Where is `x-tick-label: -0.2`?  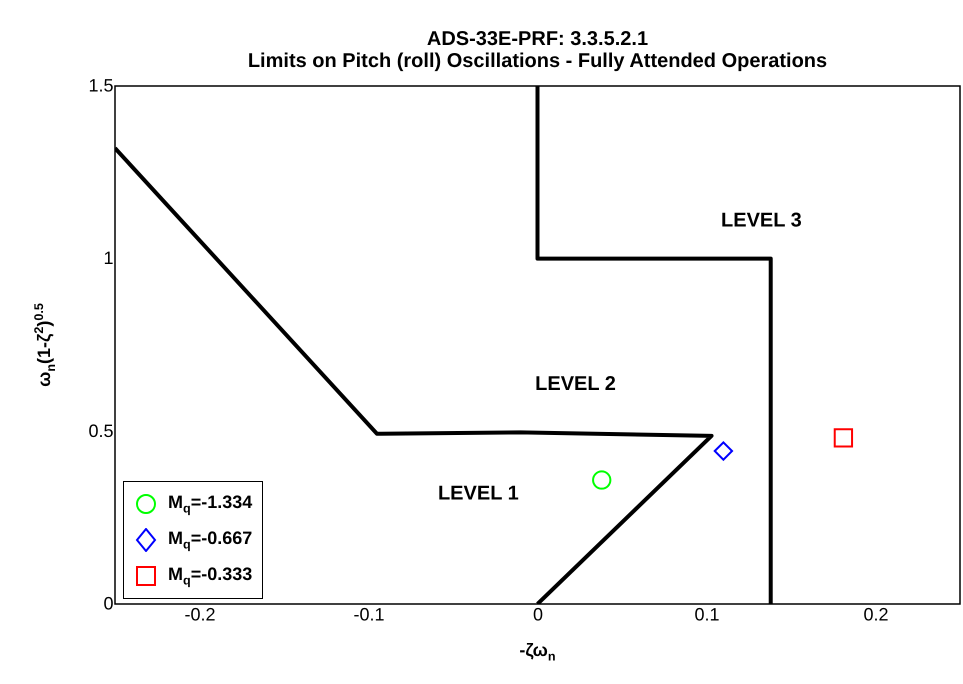 x-tick-label: -0.2 is located at coordinates (200, 614).